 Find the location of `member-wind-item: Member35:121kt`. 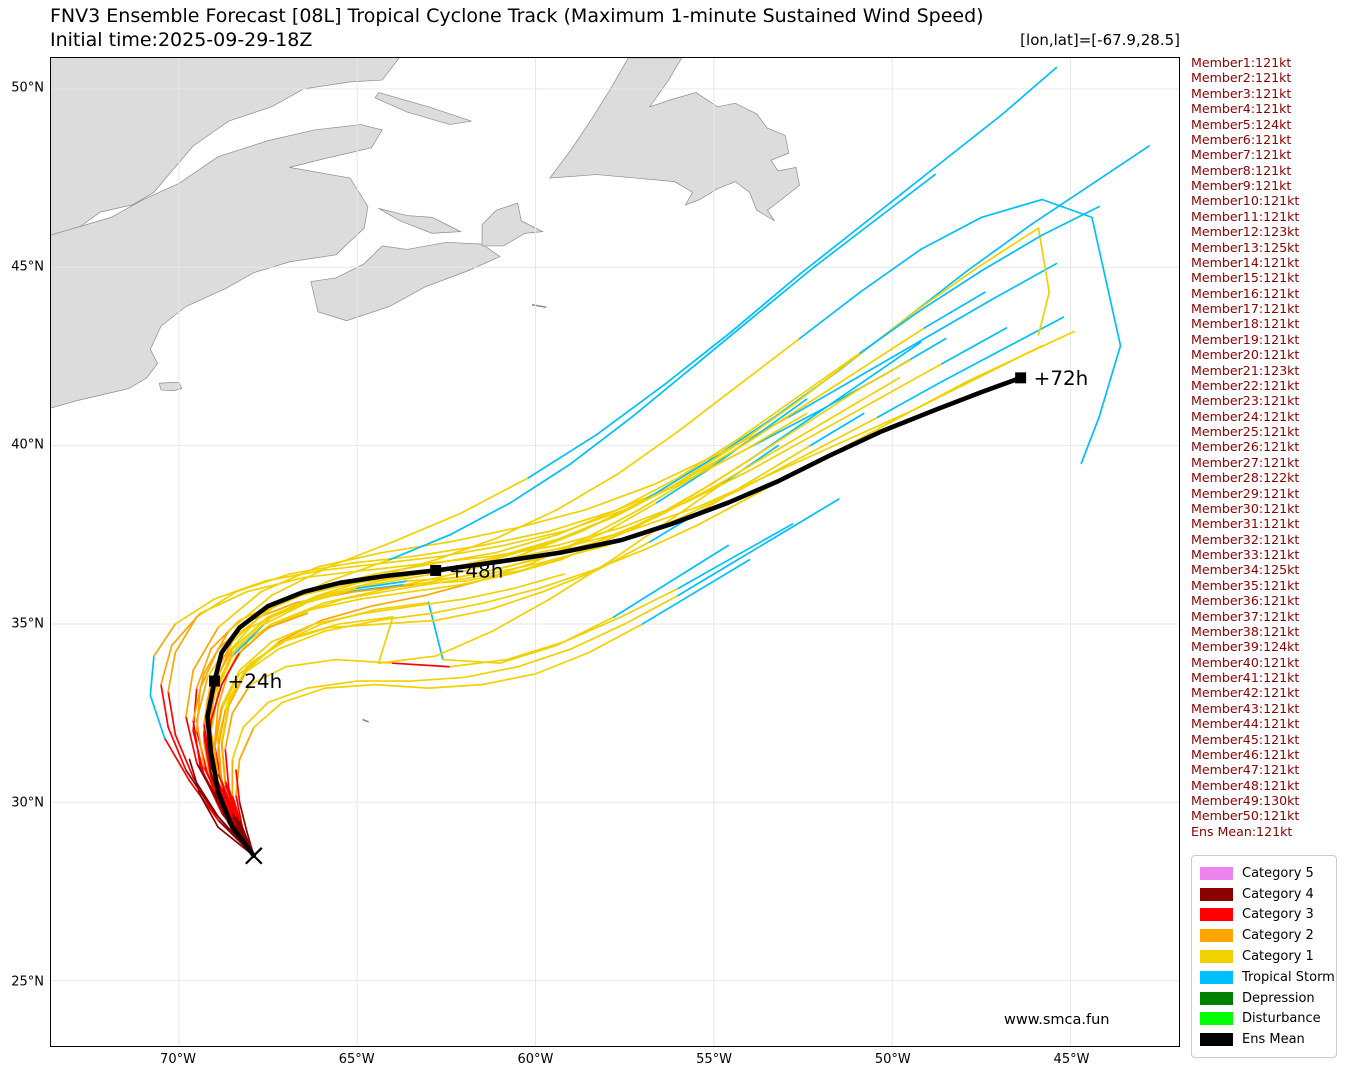

member-wind-item: Member35:121kt is located at coordinates (1245, 585).